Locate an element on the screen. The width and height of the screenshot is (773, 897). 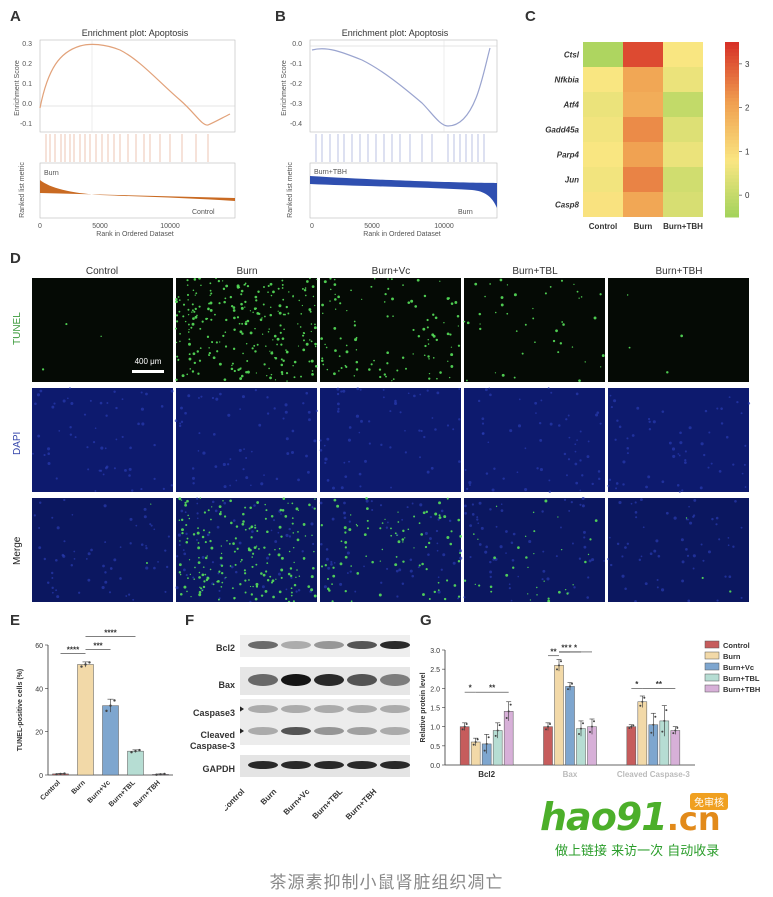
heatmap-row-label: Gadd45a is located at coordinates (562, 130).